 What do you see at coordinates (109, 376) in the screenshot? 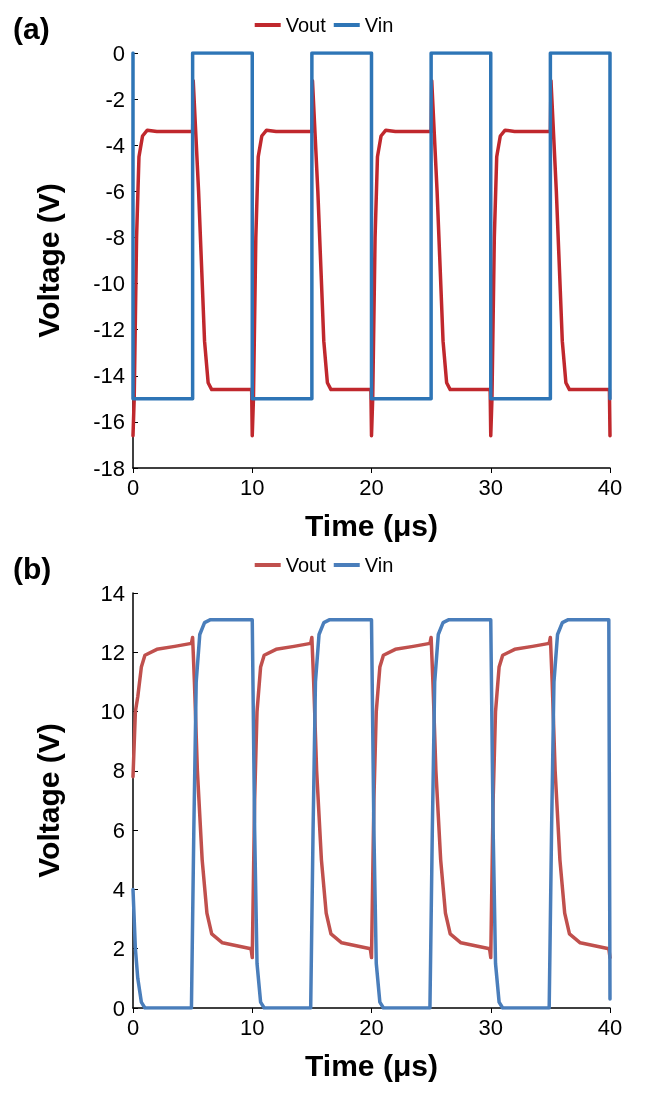
I see `y-tick-label: -14` at bounding box center [109, 376].